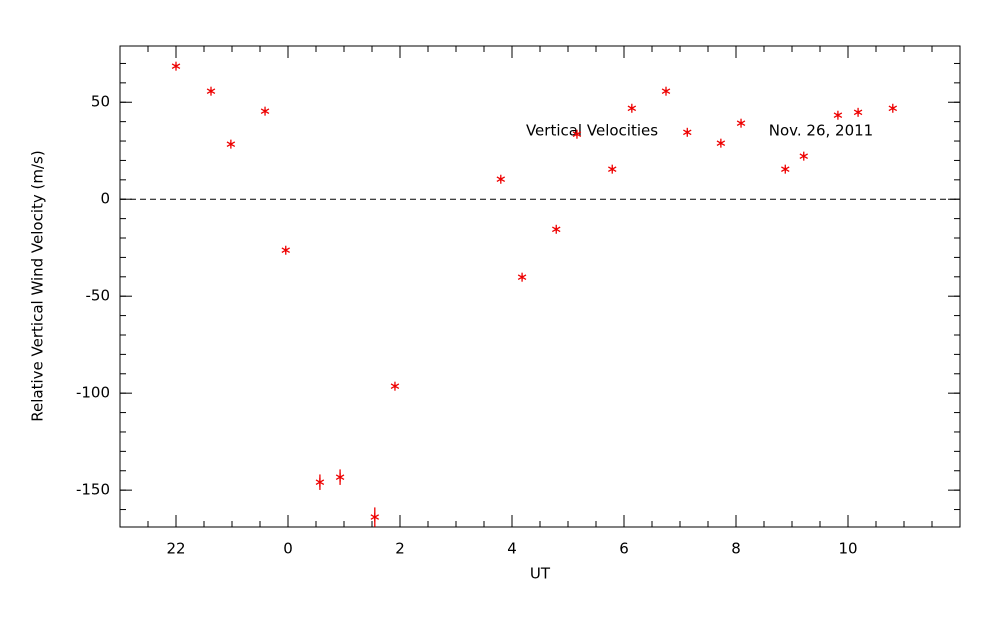 This screenshot has width=1000, height=625. I want to click on y-axis-label: Relative Vertical Wind Velocity (m/s), so click(38, 285).